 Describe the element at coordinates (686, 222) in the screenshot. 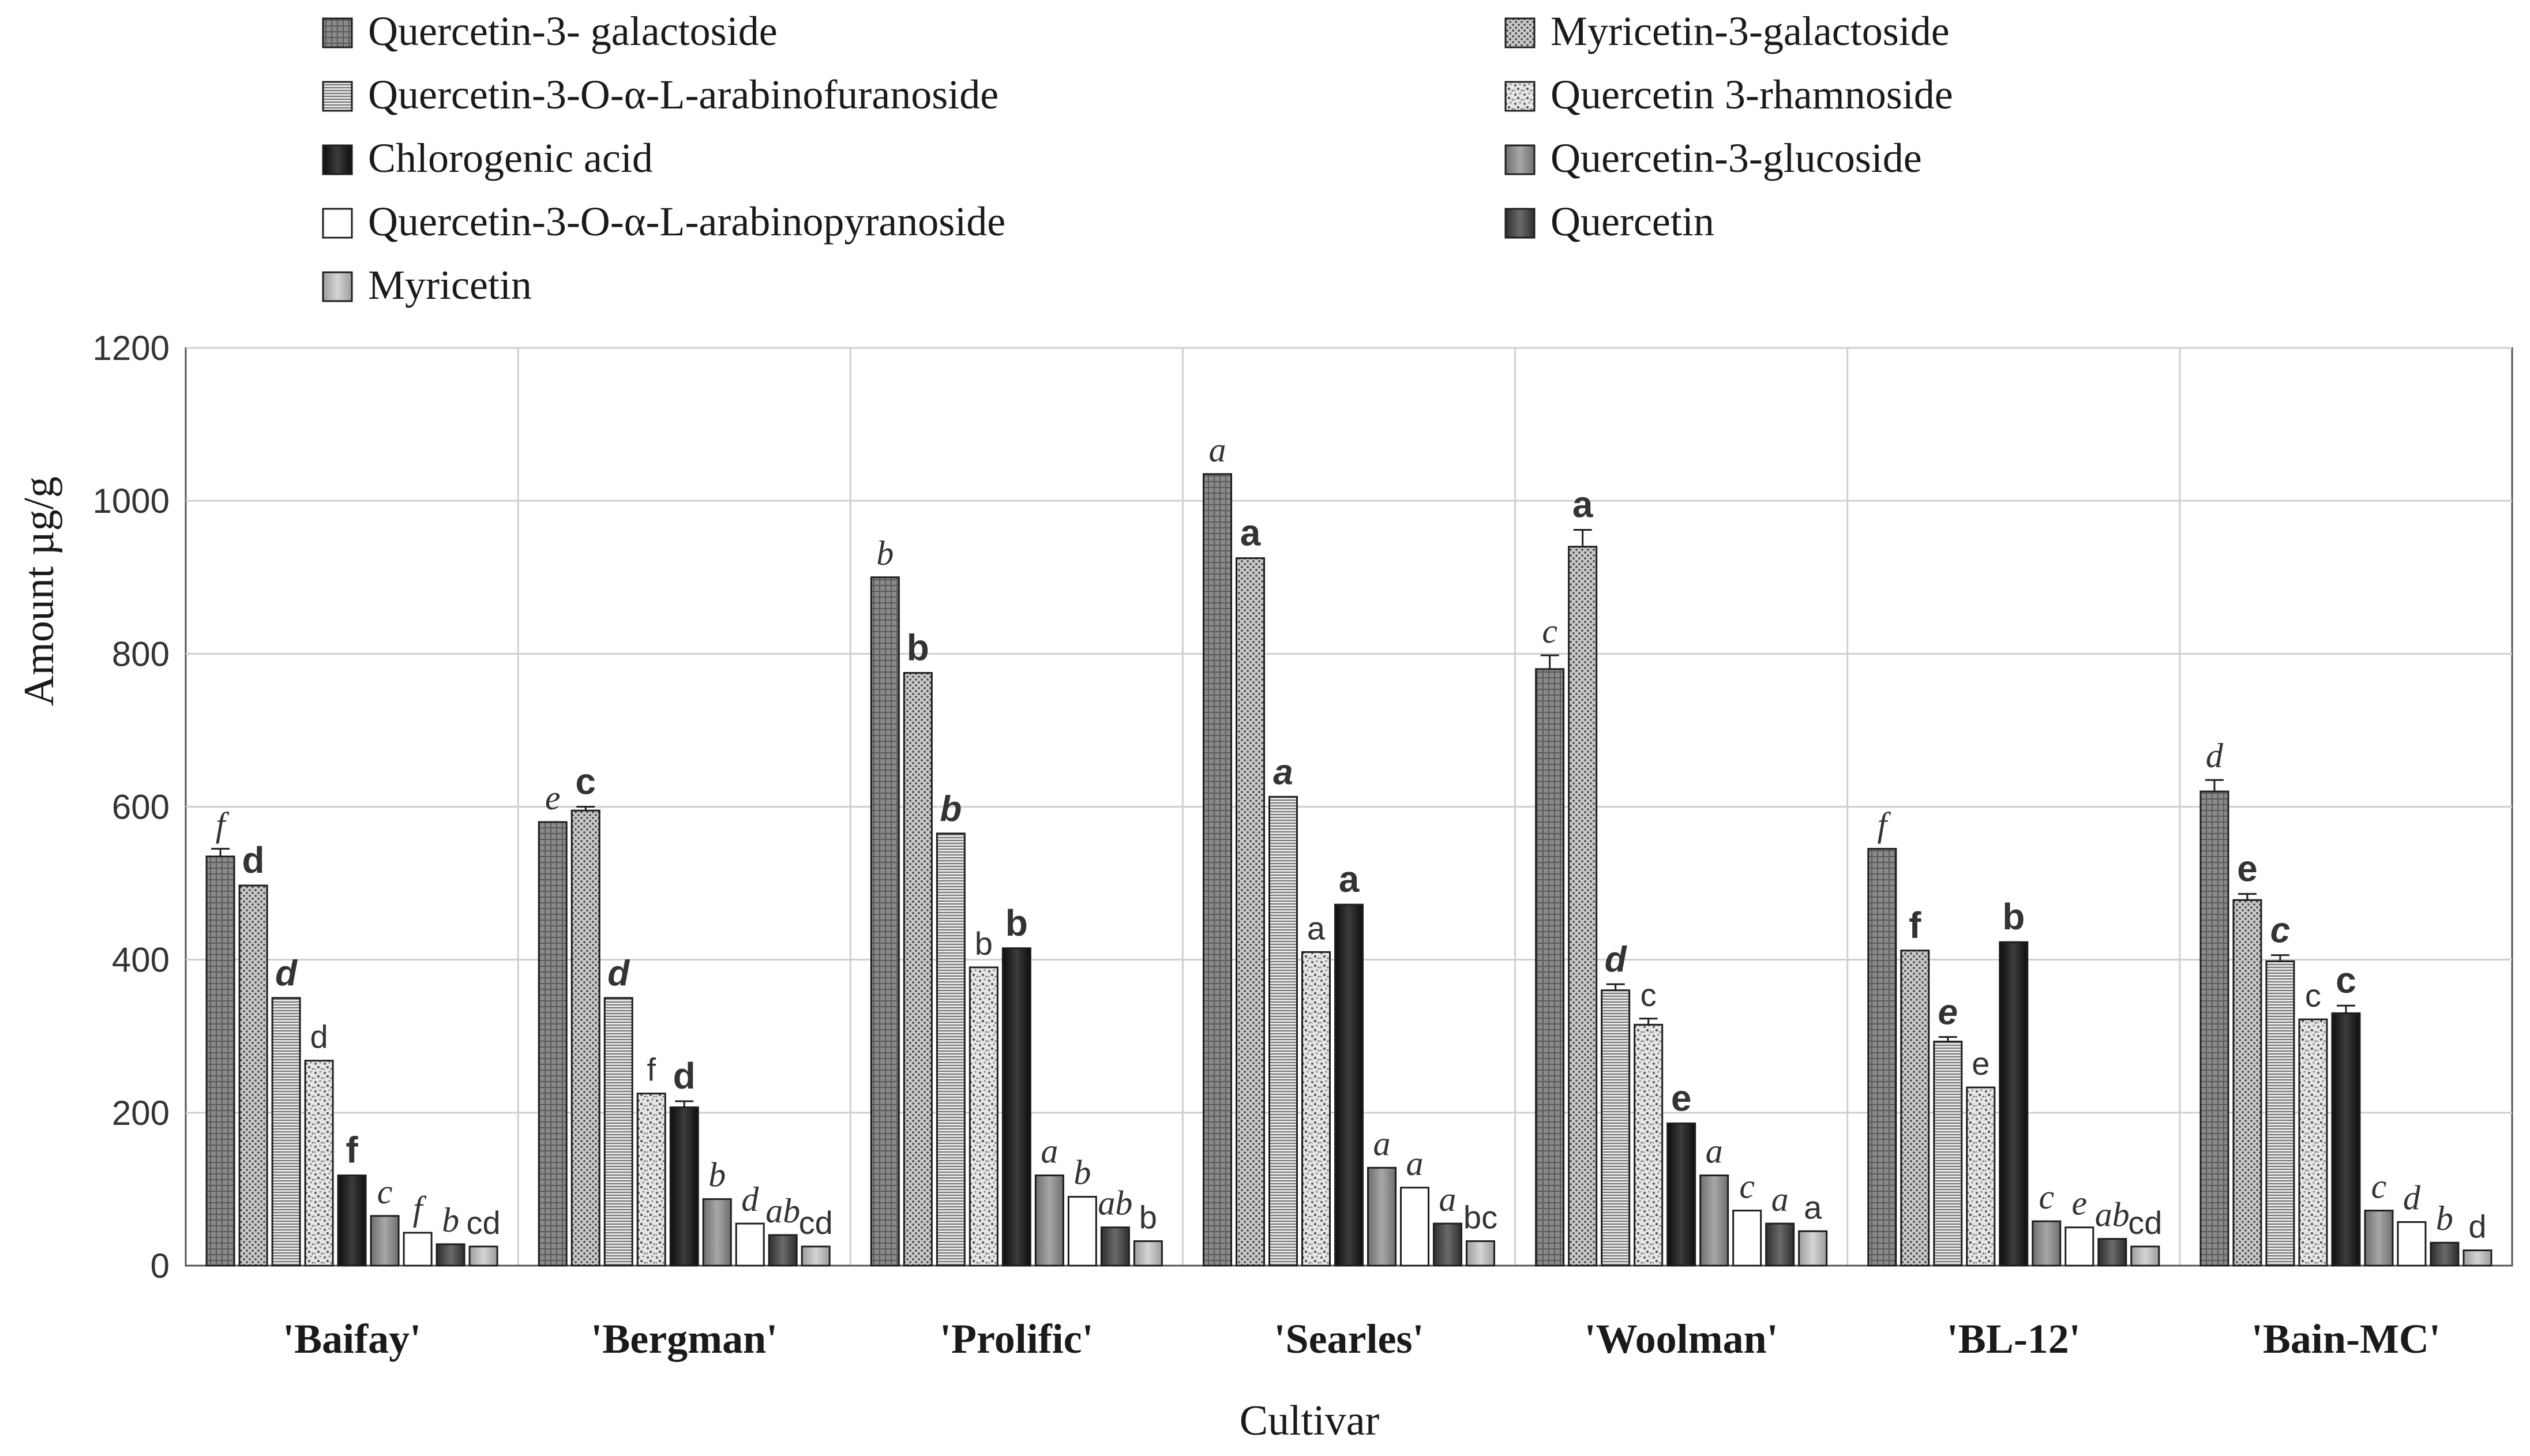

I see `legend-label: Quercetin-3-O-α-L-arabinopyranoside` at that location.